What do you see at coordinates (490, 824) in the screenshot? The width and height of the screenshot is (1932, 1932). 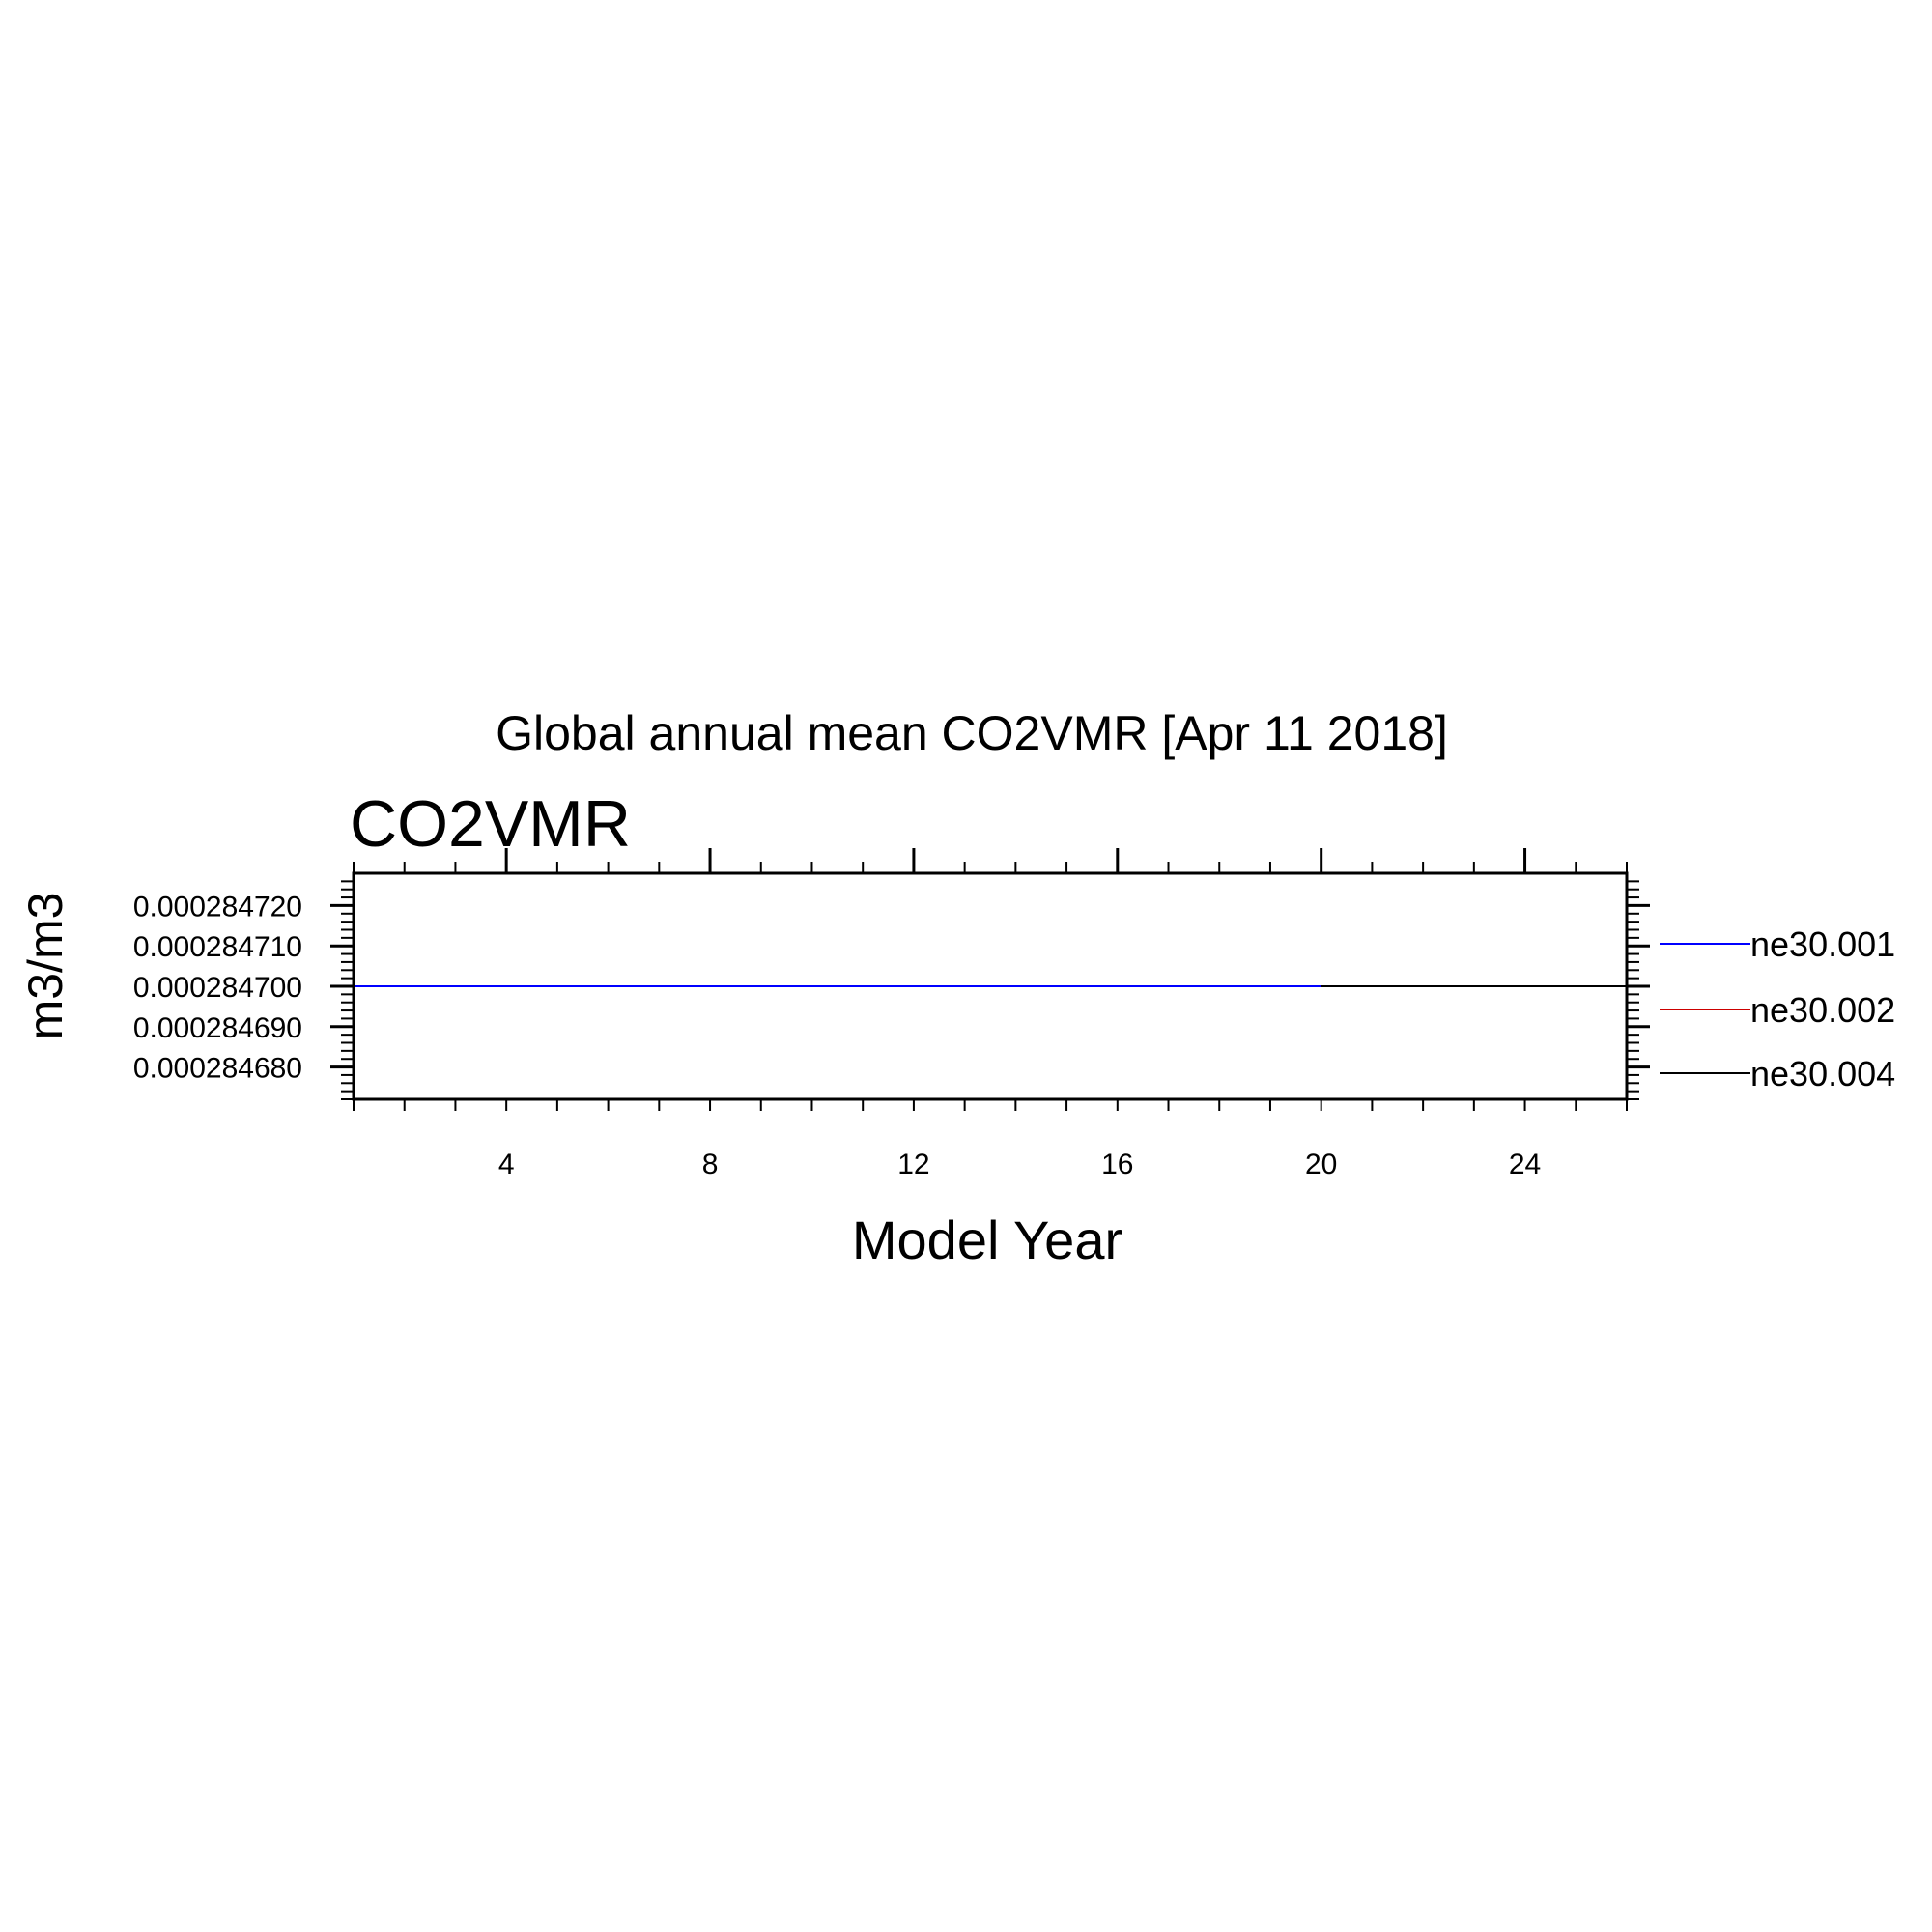 I see `chart-subtitle: CO2VMR` at bounding box center [490, 824].